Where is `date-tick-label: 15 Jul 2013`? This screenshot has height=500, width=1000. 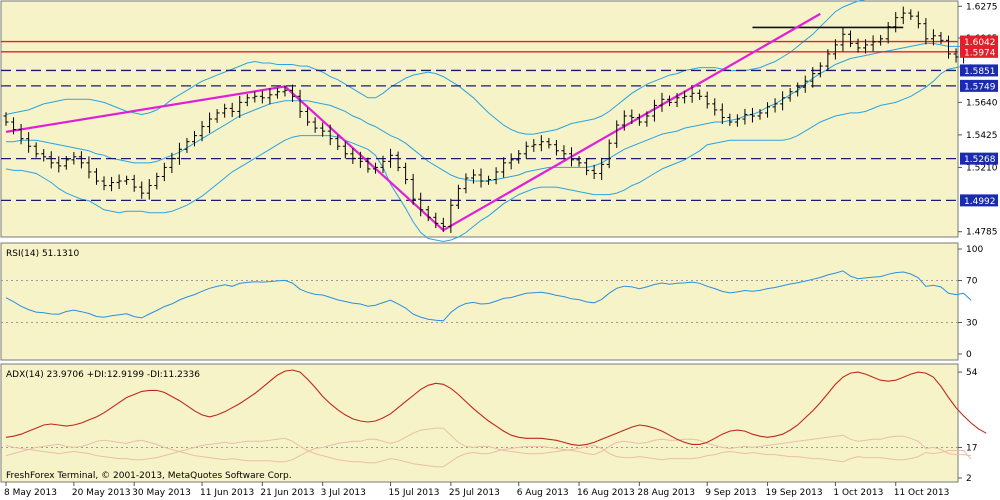 date-tick-label: 15 Jul 2013 is located at coordinates (414, 493).